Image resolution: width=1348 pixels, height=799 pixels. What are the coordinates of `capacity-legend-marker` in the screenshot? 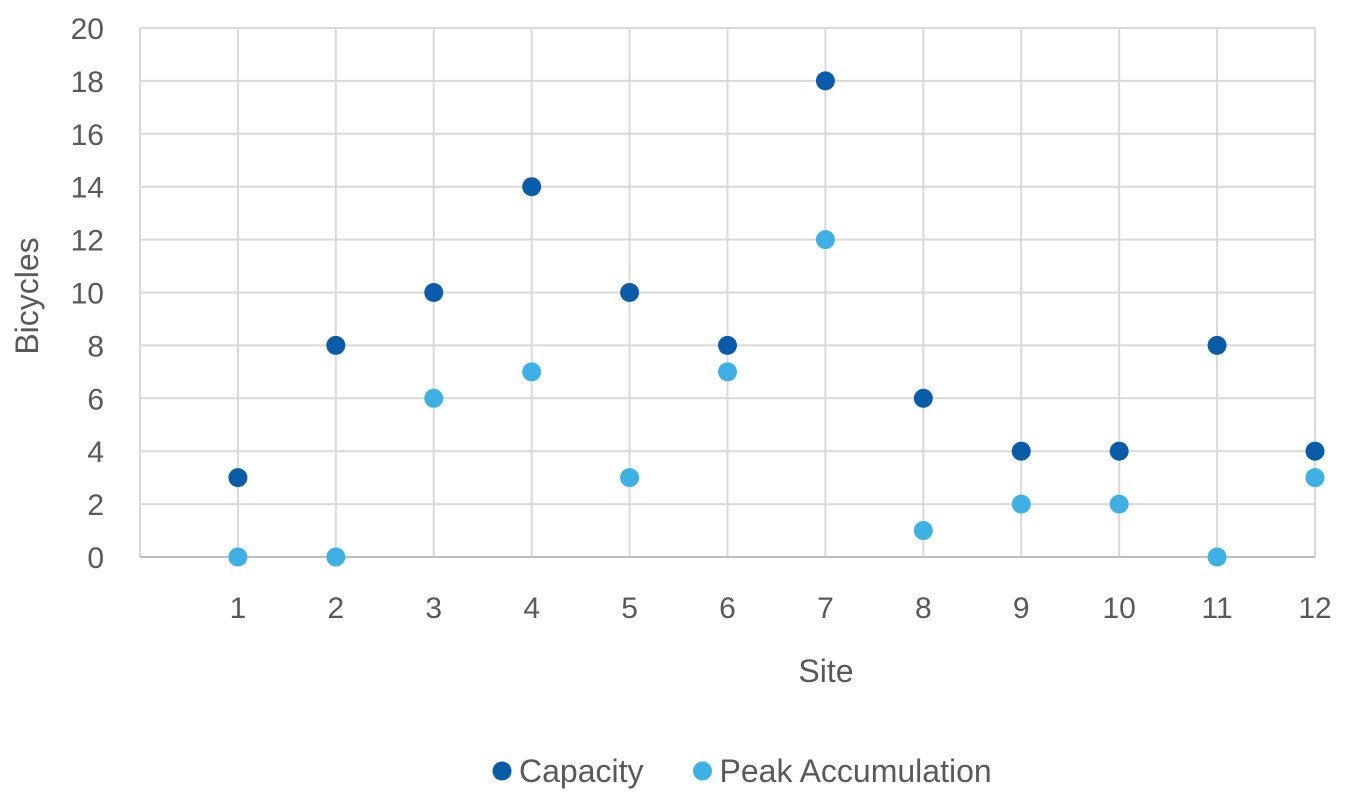 It's located at (502, 771).